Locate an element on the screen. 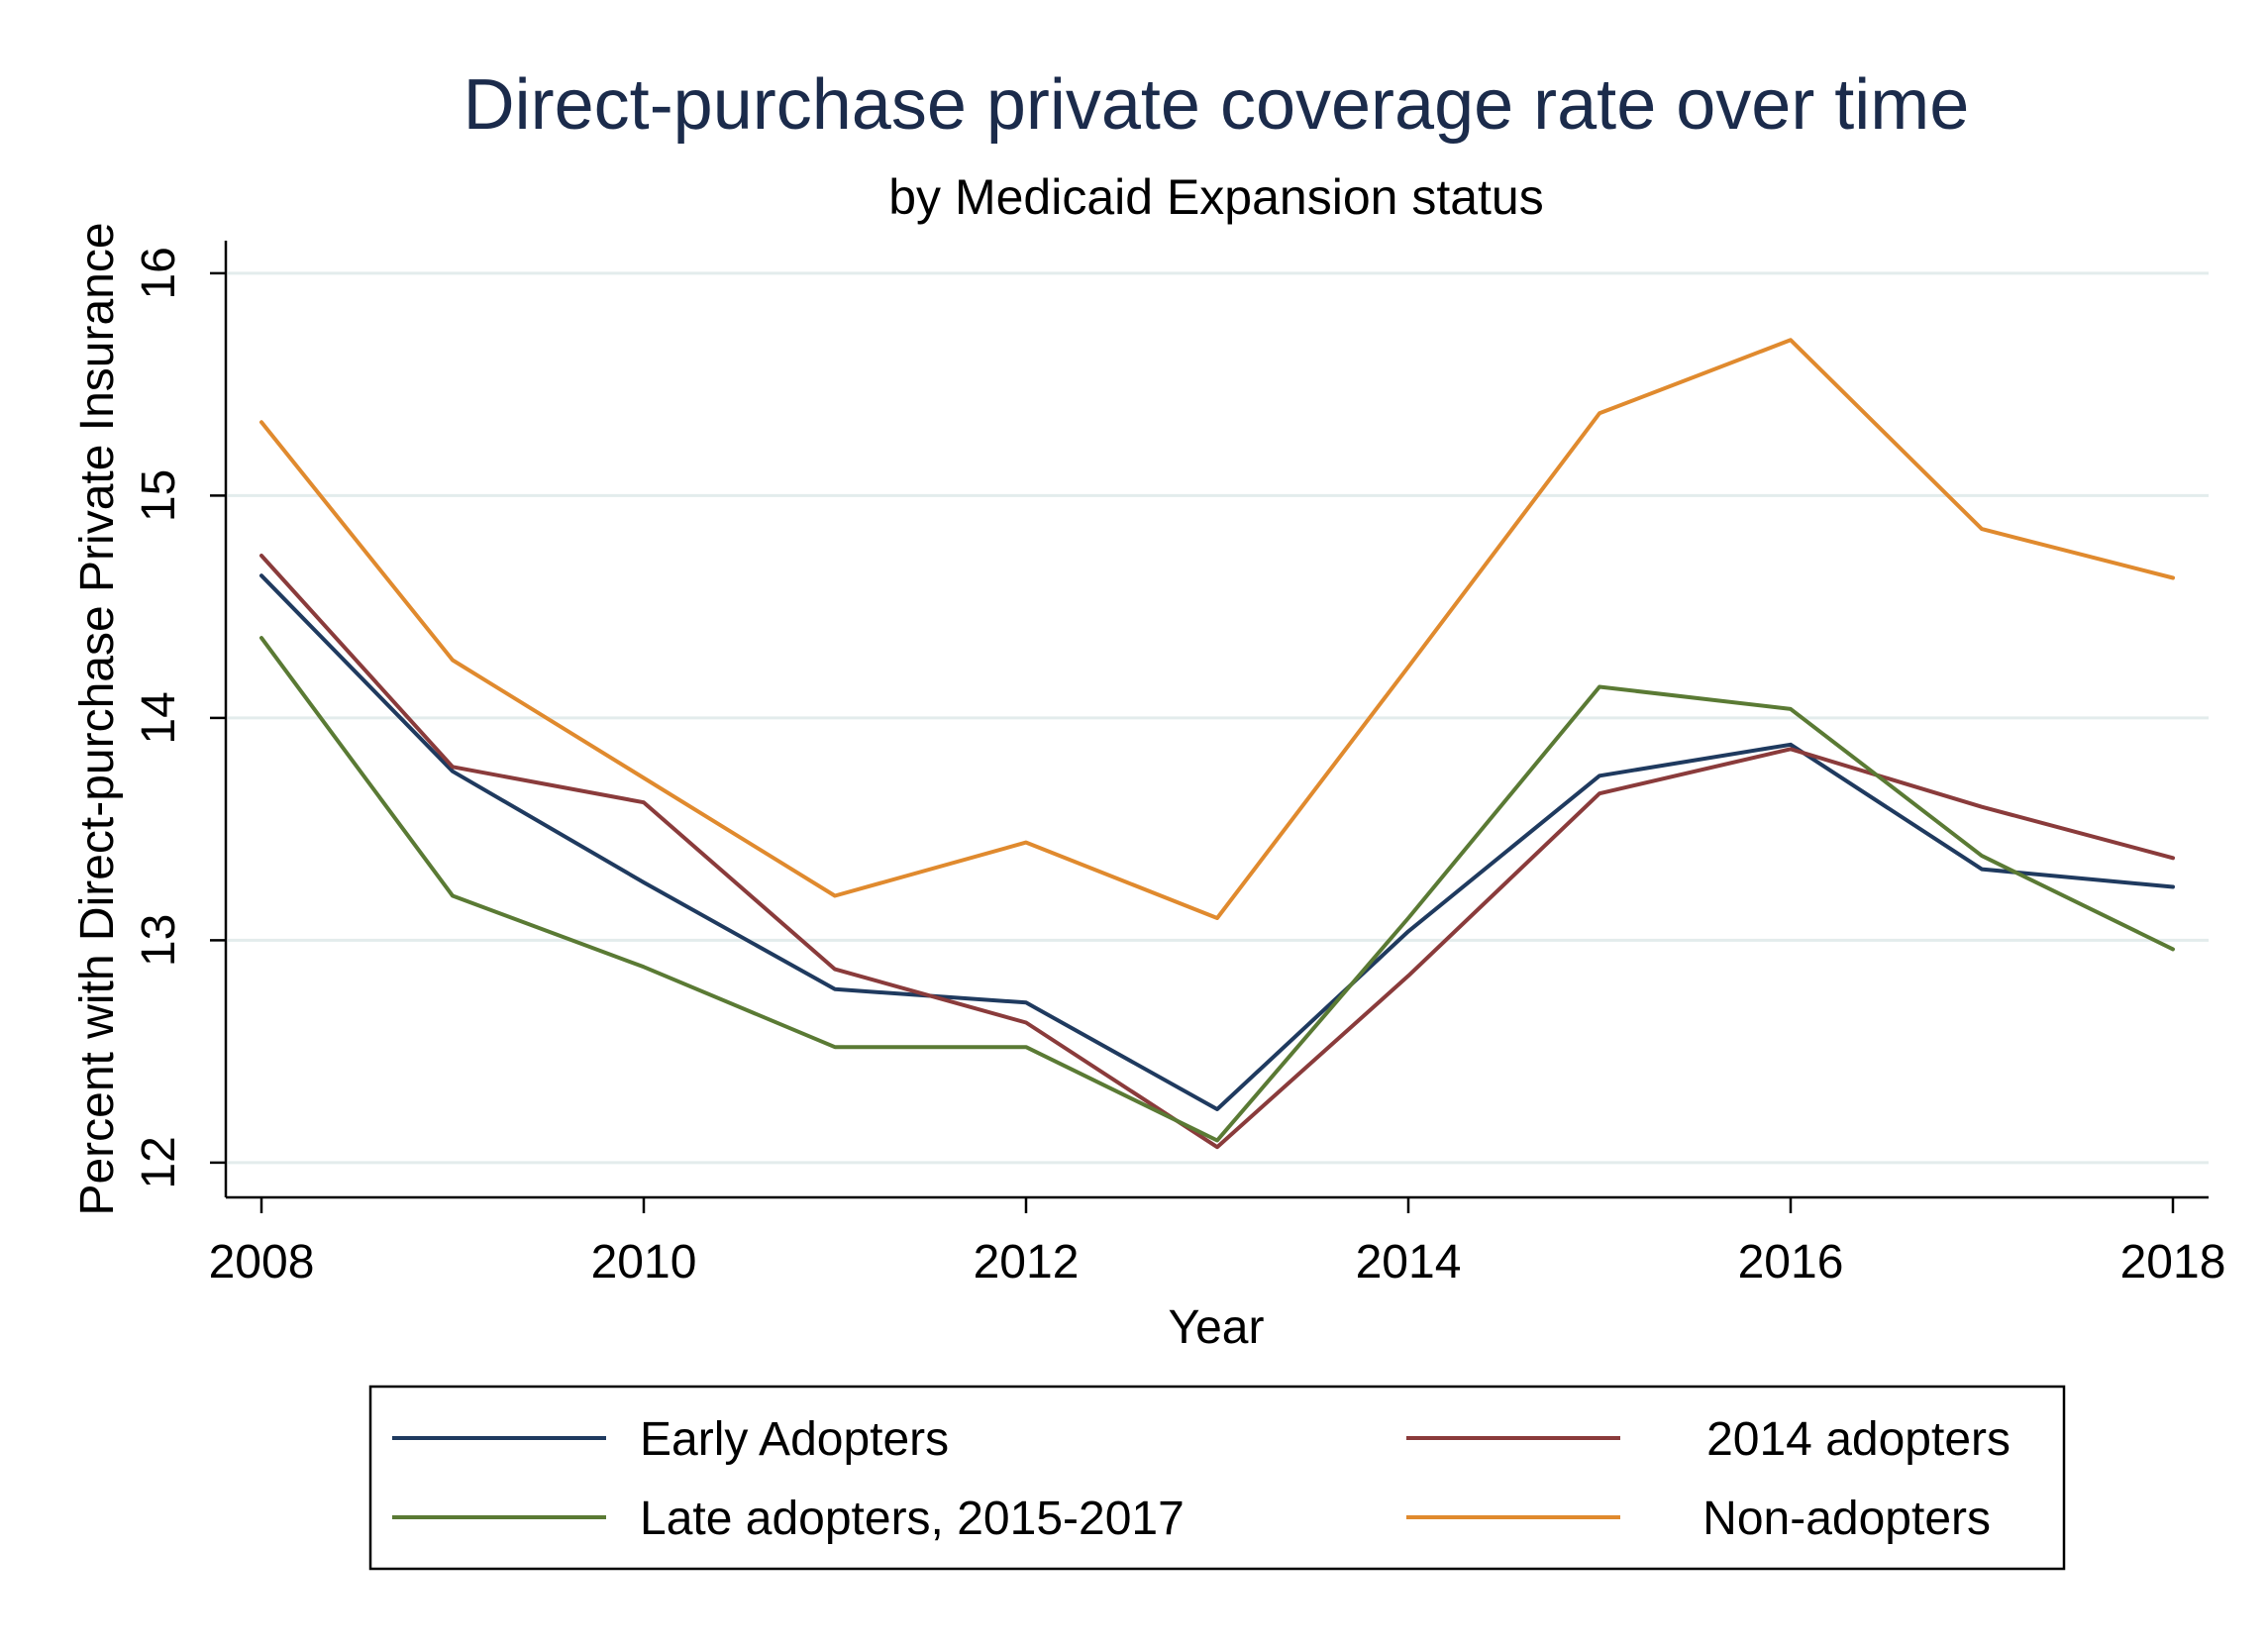 Image resolution: width=2268 pixels, height=1650 pixels. y-axis-ticks: 12 13 14 15 16 is located at coordinates (179, 718).